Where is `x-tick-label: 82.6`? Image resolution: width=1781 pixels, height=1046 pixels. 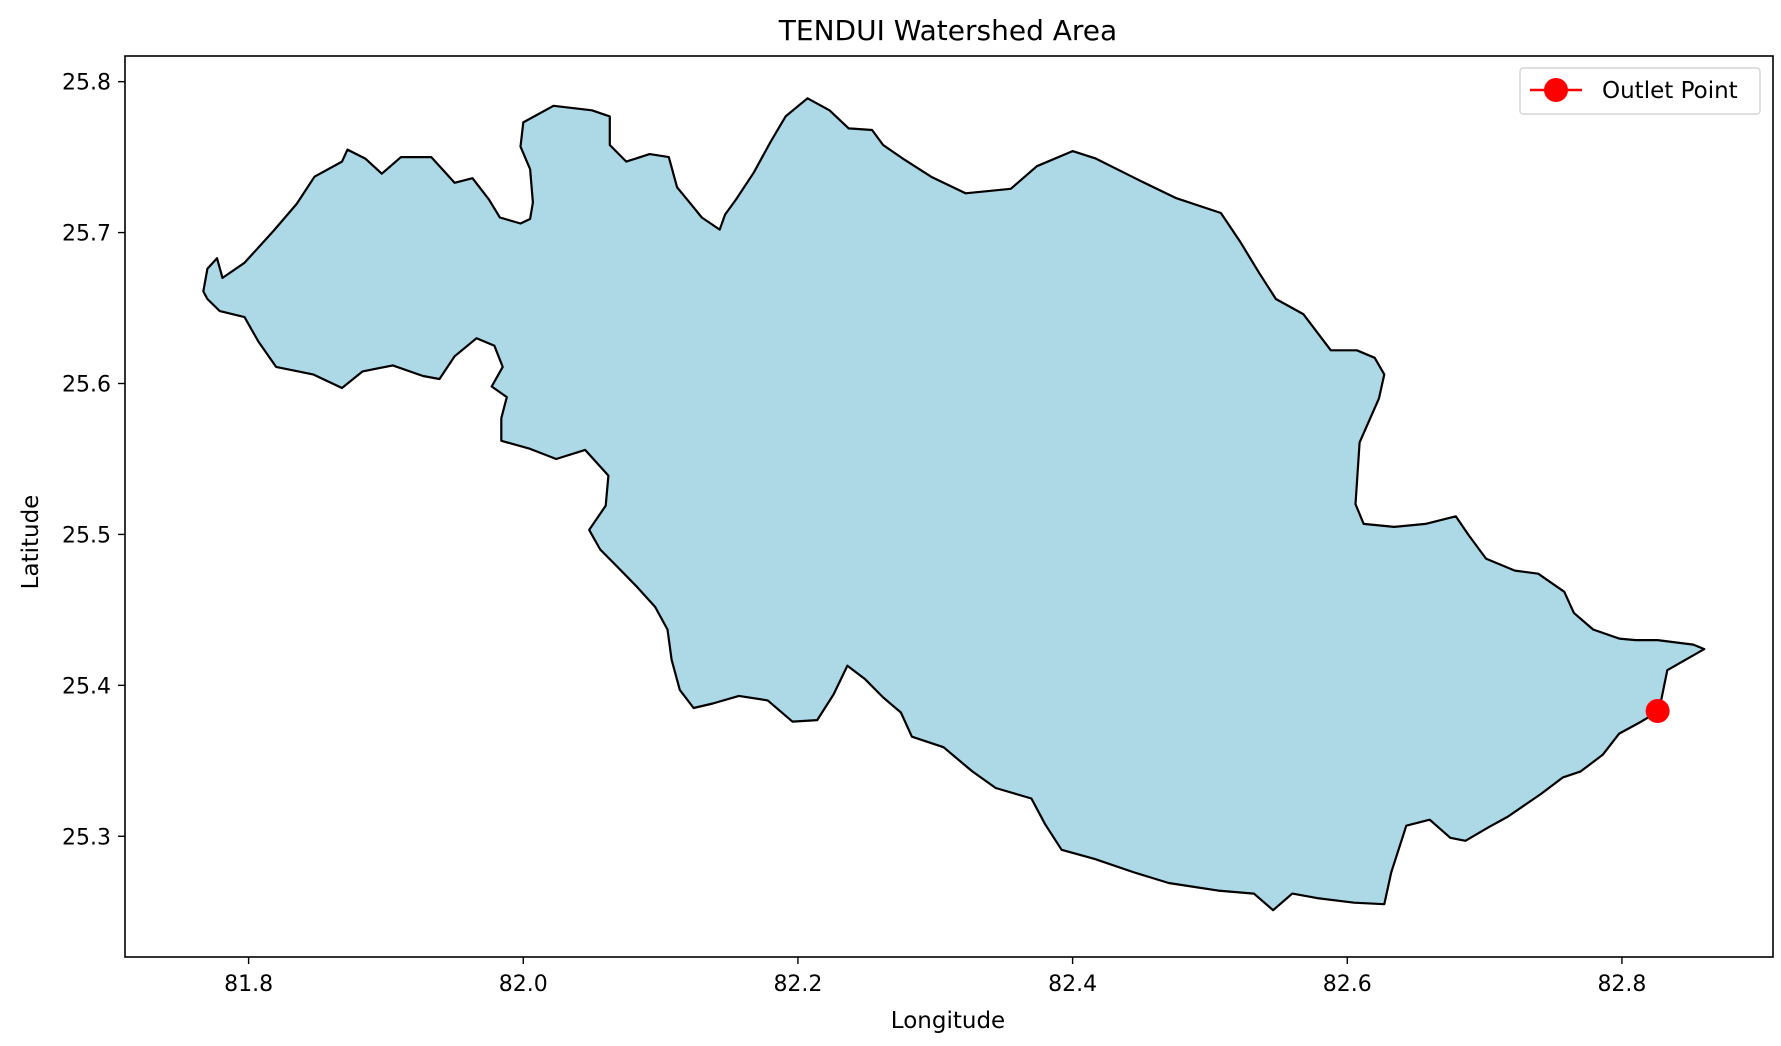
x-tick-label: 82.6 is located at coordinates (1347, 984).